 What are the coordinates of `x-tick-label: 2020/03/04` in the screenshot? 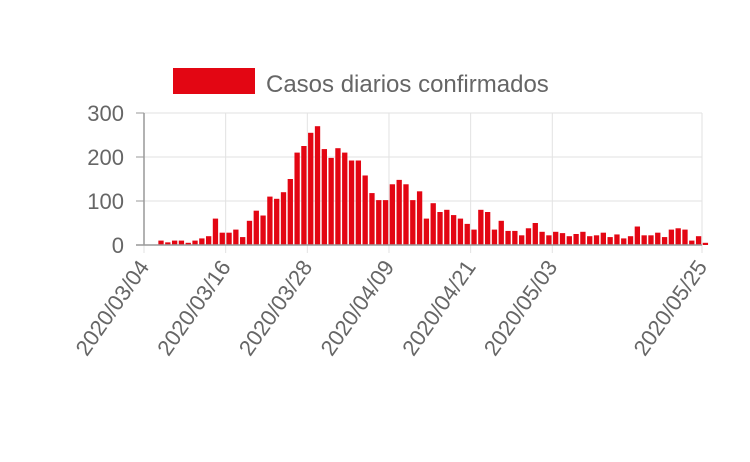 It's located at (112, 308).